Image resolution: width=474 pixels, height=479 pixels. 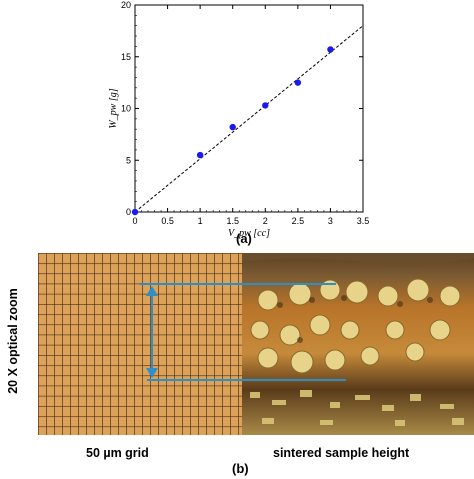 I want to click on grid-caption: 50 µm grid, so click(x=117, y=453).